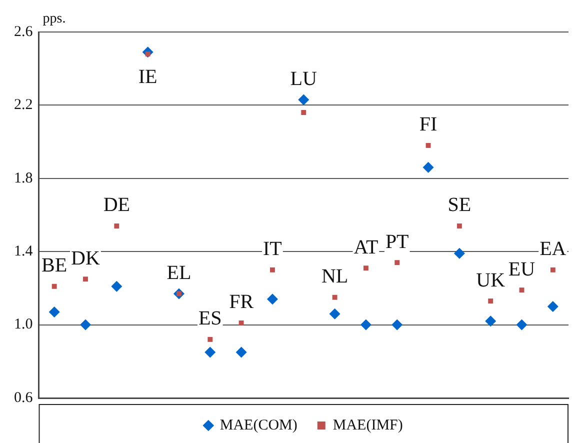 This screenshot has width=574, height=443. What do you see at coordinates (23, 178) in the screenshot?
I see `y-tick-label: 1.8` at bounding box center [23, 178].